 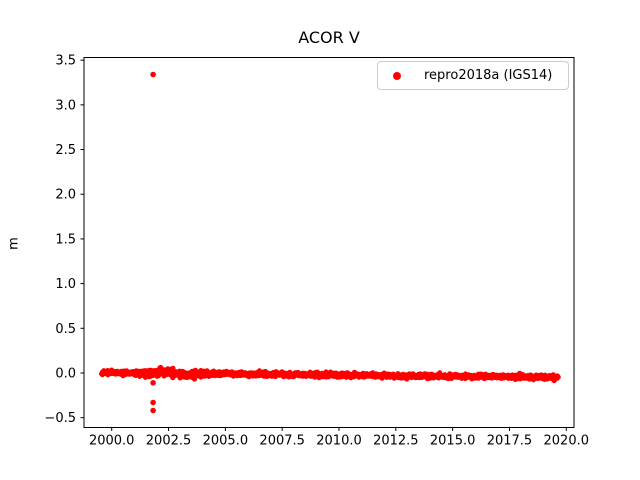 I want to click on scatter-series, so click(x=330, y=374).